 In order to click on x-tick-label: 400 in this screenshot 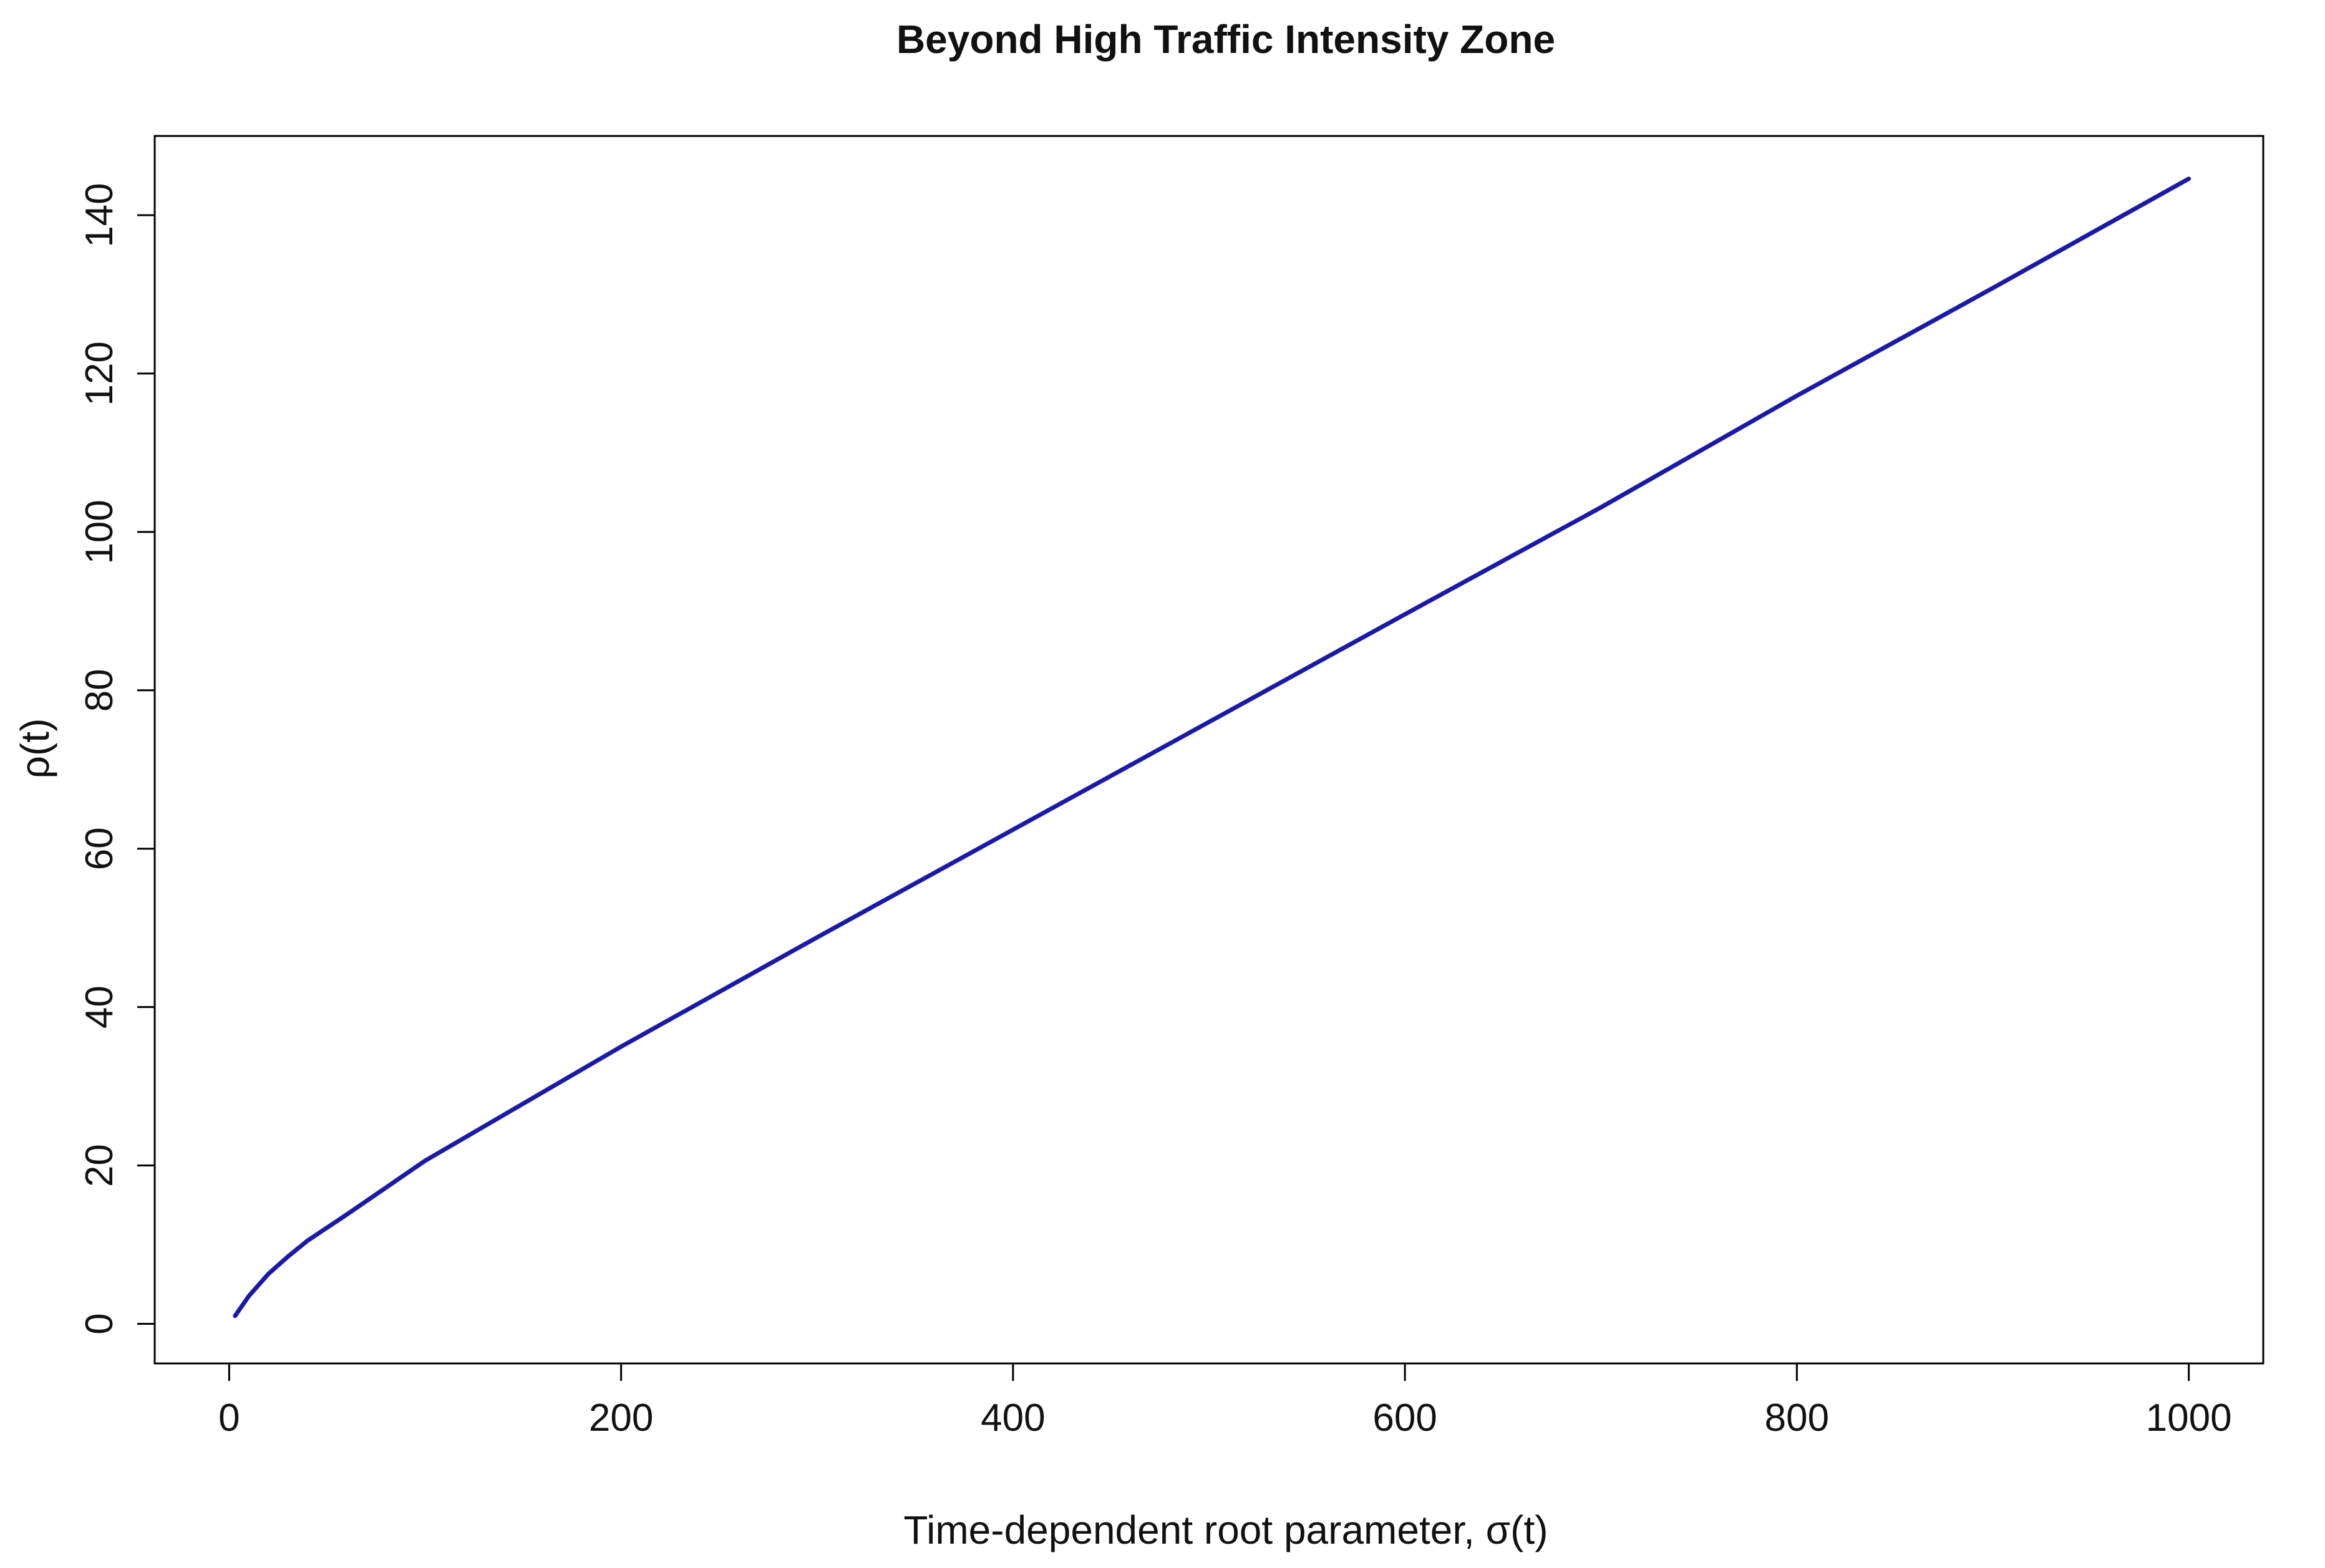, I will do `click(1013, 1418)`.